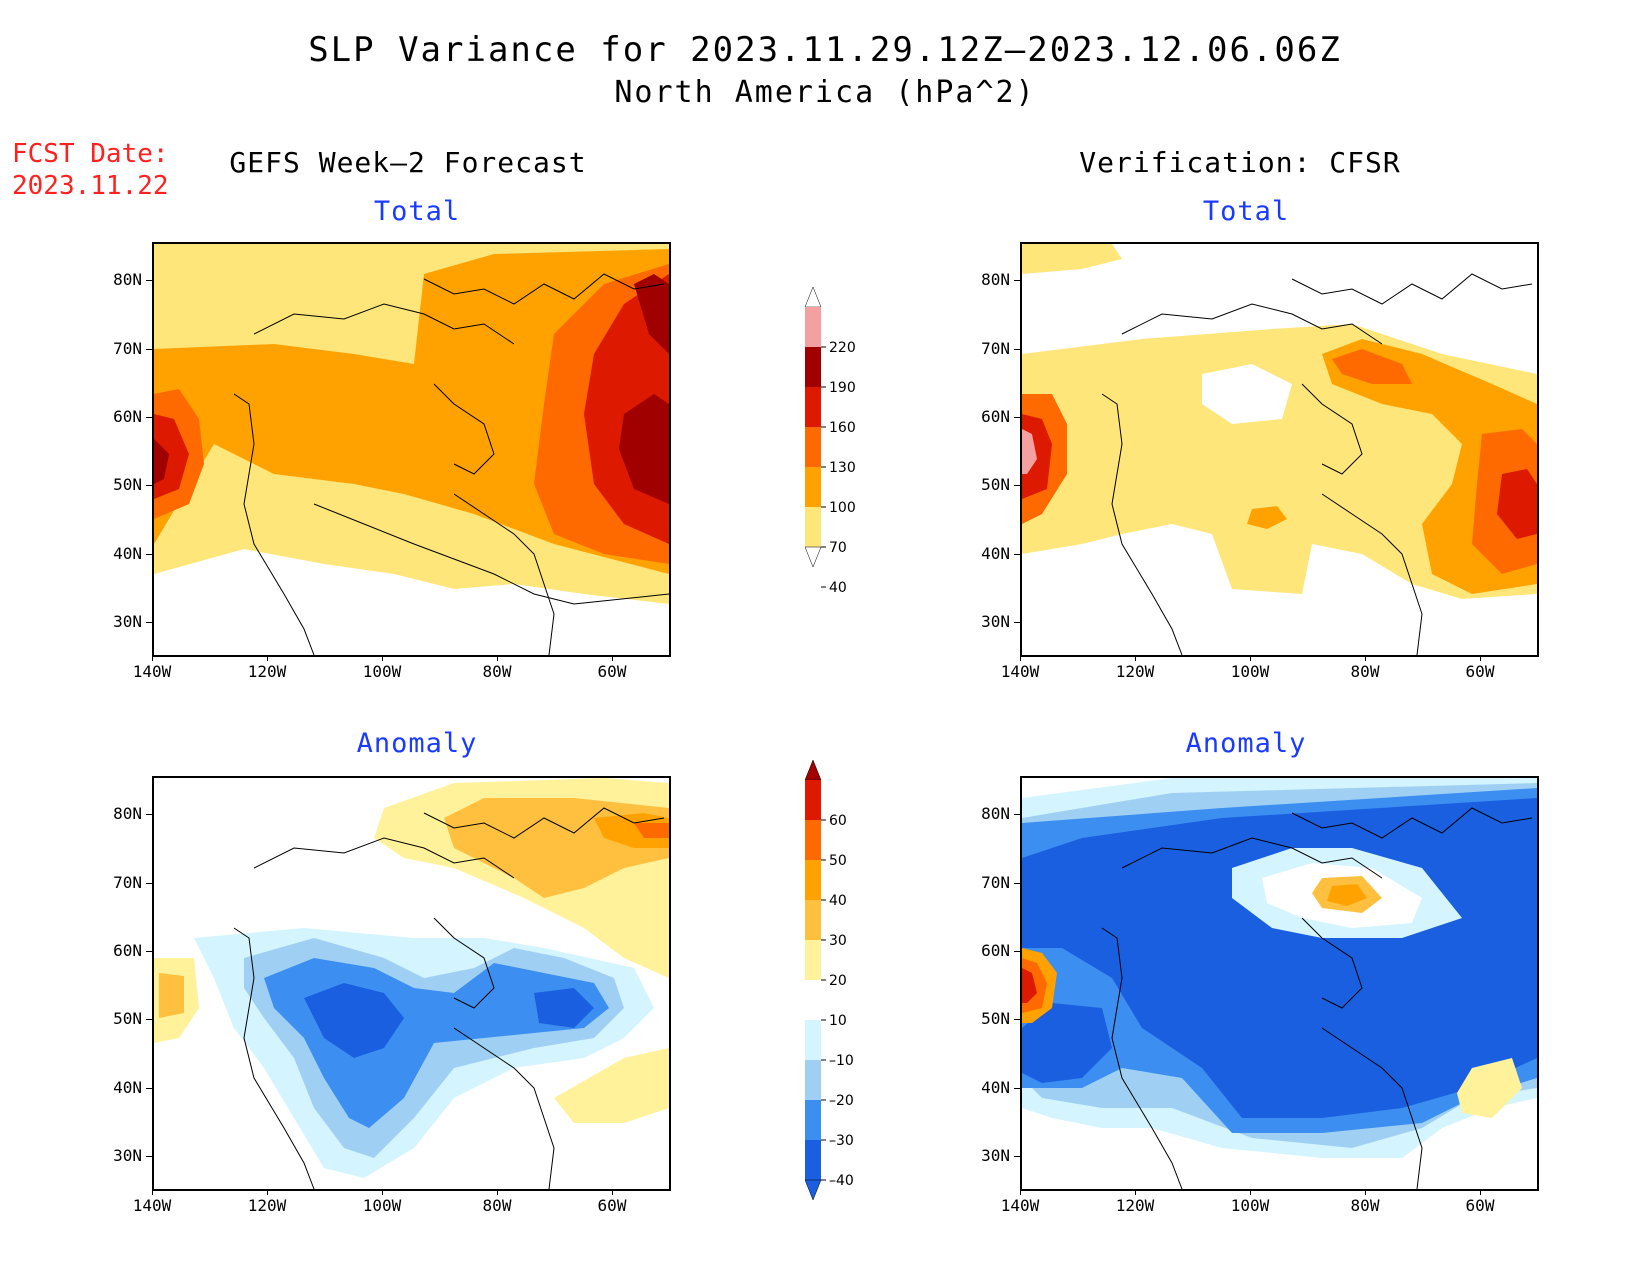 The width and height of the screenshot is (1650, 1275). What do you see at coordinates (830, 441) in the screenshot?
I see `total-colorbar-svg: 220 190 160 130 100 70 40` at bounding box center [830, 441].